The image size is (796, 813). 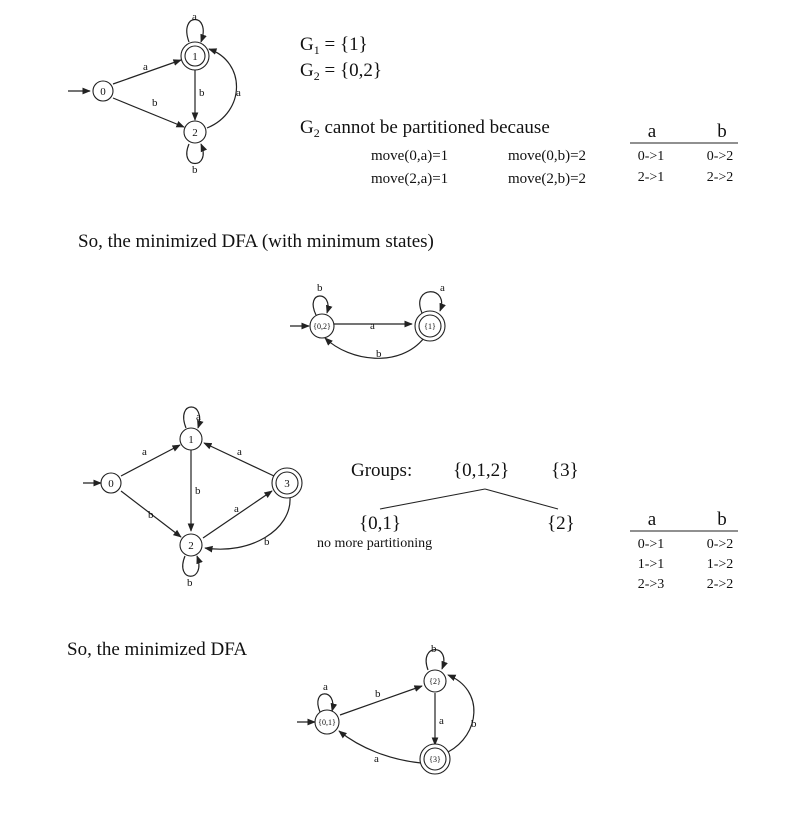 I want to click on table2-r2-b: 2->2, so click(x=720, y=584).